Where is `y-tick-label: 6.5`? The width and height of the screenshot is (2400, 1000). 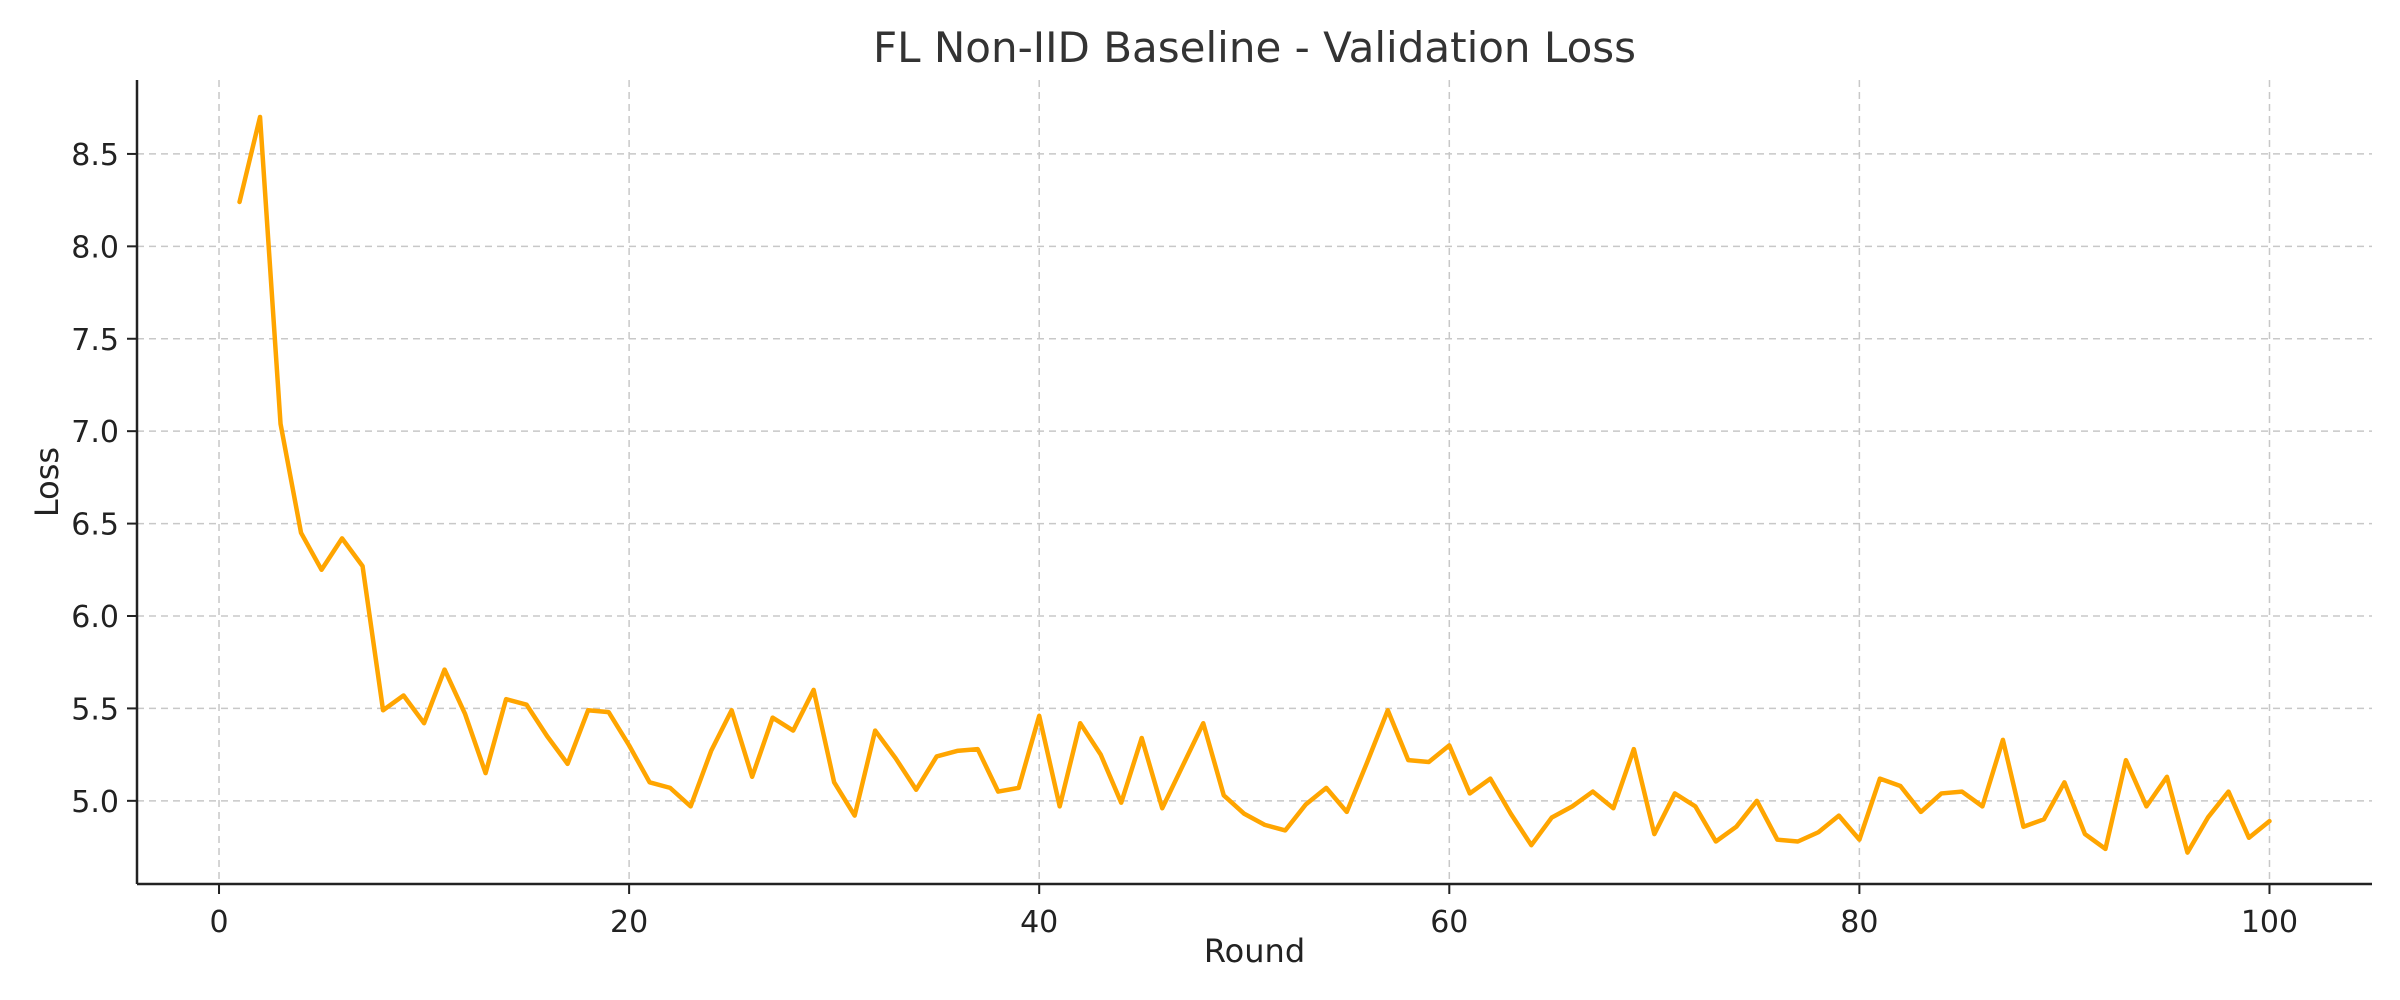 y-tick-label: 6.5 is located at coordinates (95, 525).